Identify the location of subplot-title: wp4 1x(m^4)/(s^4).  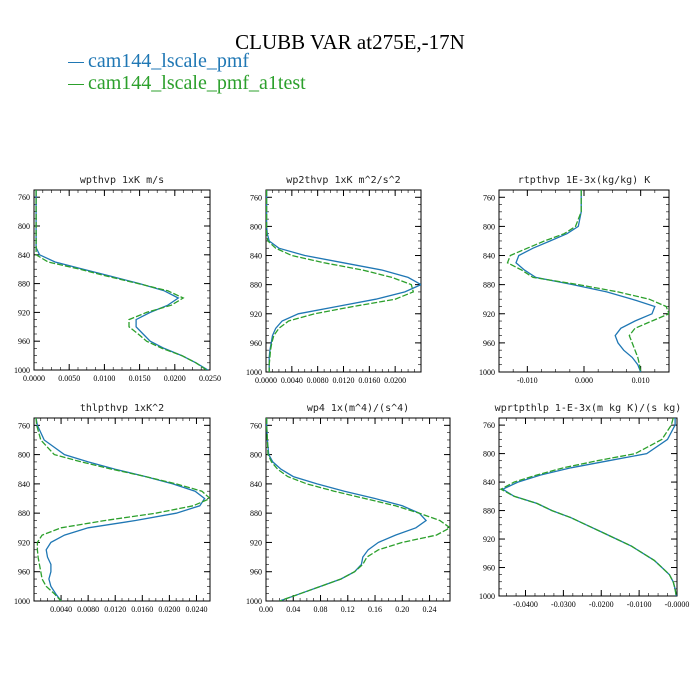
(358, 408).